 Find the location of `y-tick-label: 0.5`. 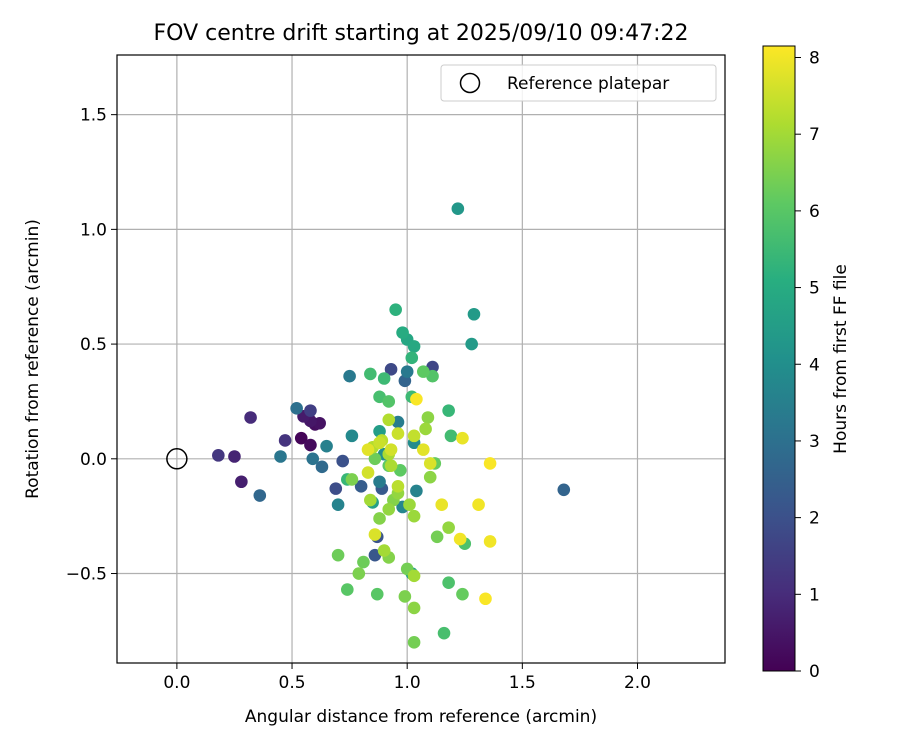

y-tick-label: 0.5 is located at coordinates (93, 345).